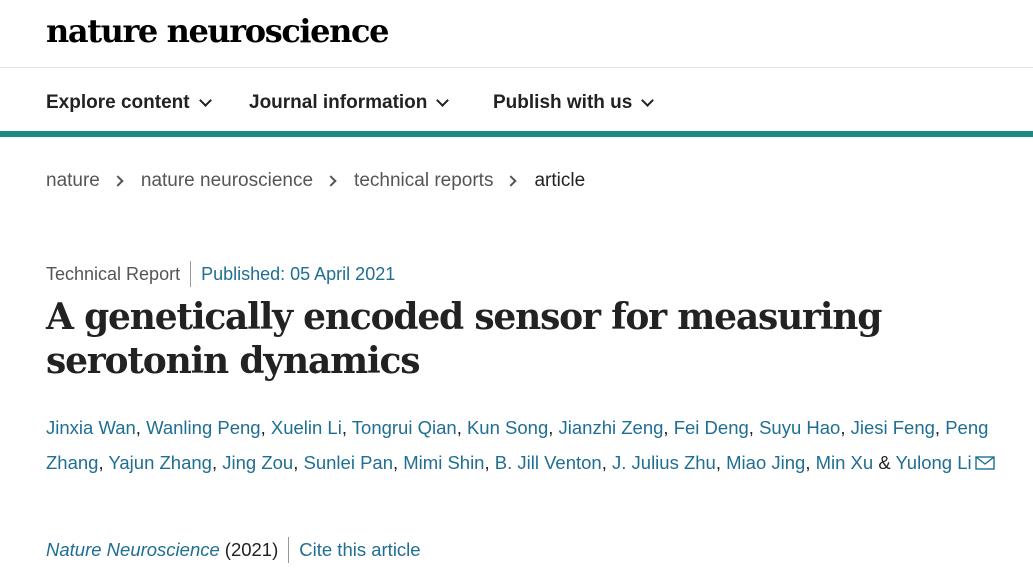  I want to click on nav-label: Journal information, so click(338, 102).